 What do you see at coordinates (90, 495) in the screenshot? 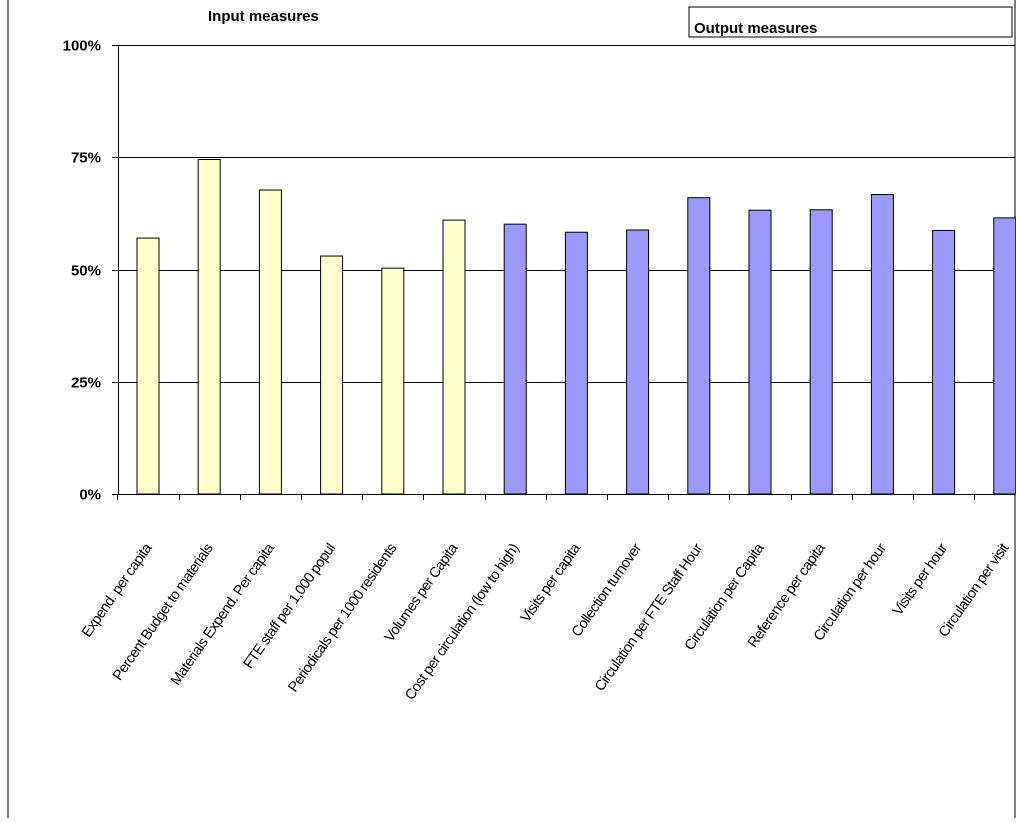
I see `y-tick-label: 0%` at bounding box center [90, 495].